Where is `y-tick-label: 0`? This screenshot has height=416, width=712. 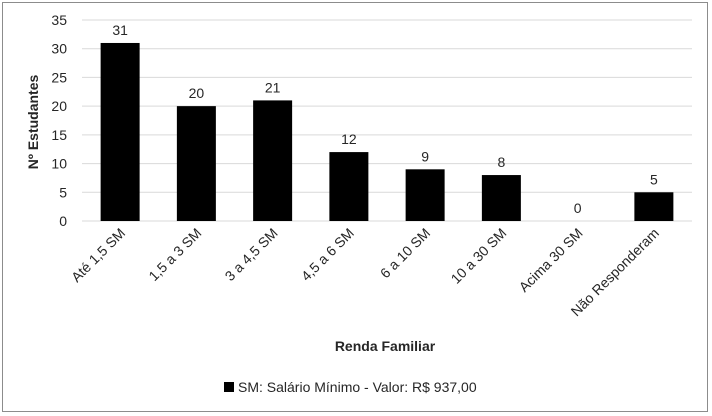
y-tick-label: 0 is located at coordinates (63, 221).